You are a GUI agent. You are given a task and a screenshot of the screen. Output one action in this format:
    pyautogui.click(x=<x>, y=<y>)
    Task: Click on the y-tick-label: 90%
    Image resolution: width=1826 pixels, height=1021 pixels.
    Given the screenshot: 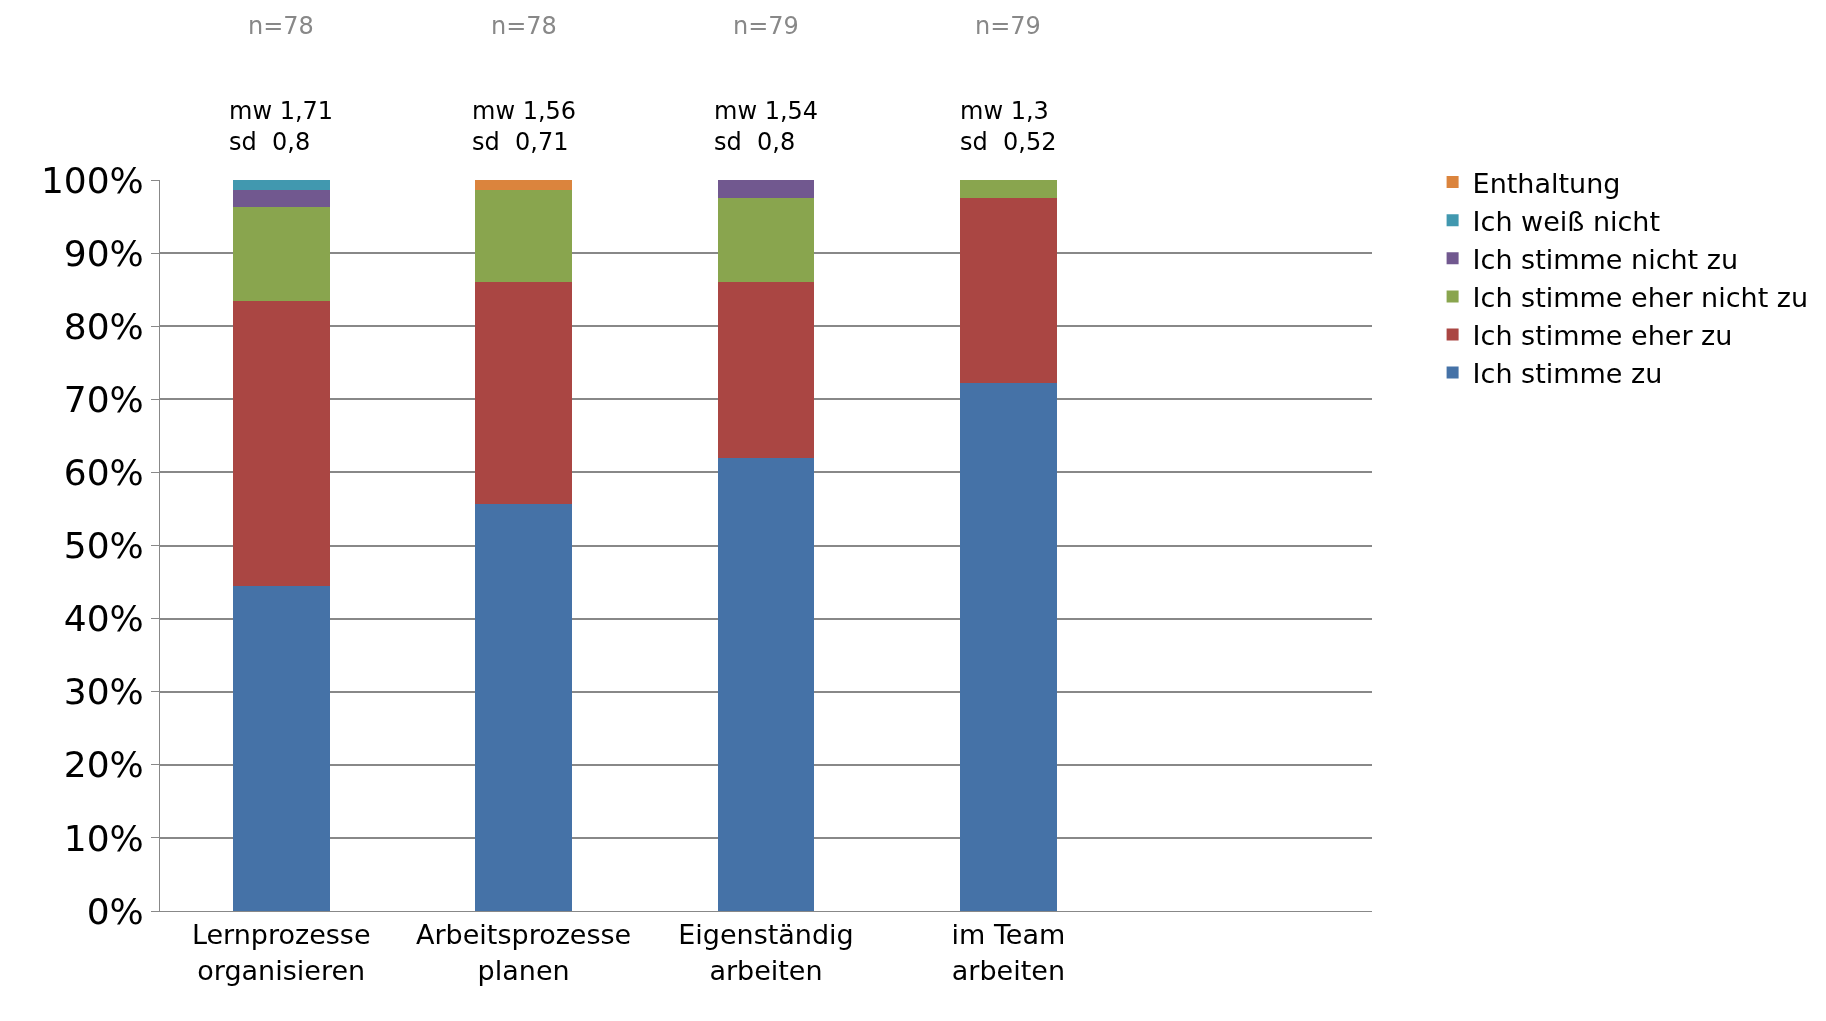 What is the action you would take?
    pyautogui.click(x=103, y=253)
    